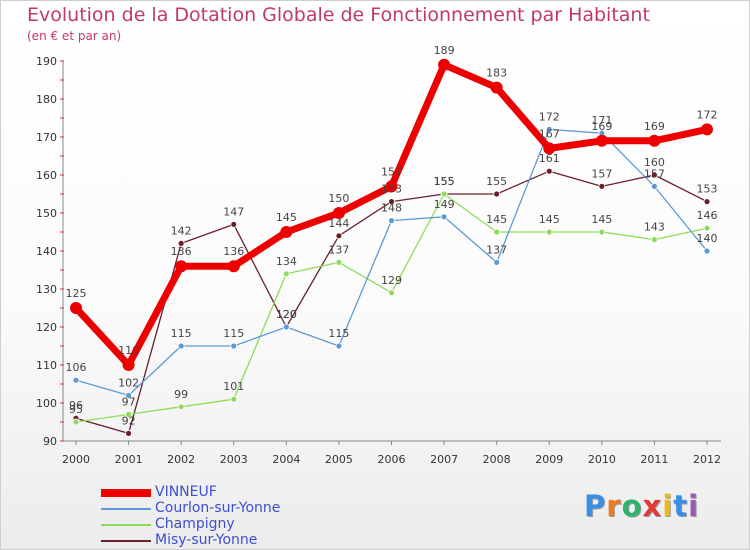 Image resolution: width=750 pixels, height=550 pixels. Describe the element at coordinates (391, 171) in the screenshot. I see `data-label: 157` at that location.